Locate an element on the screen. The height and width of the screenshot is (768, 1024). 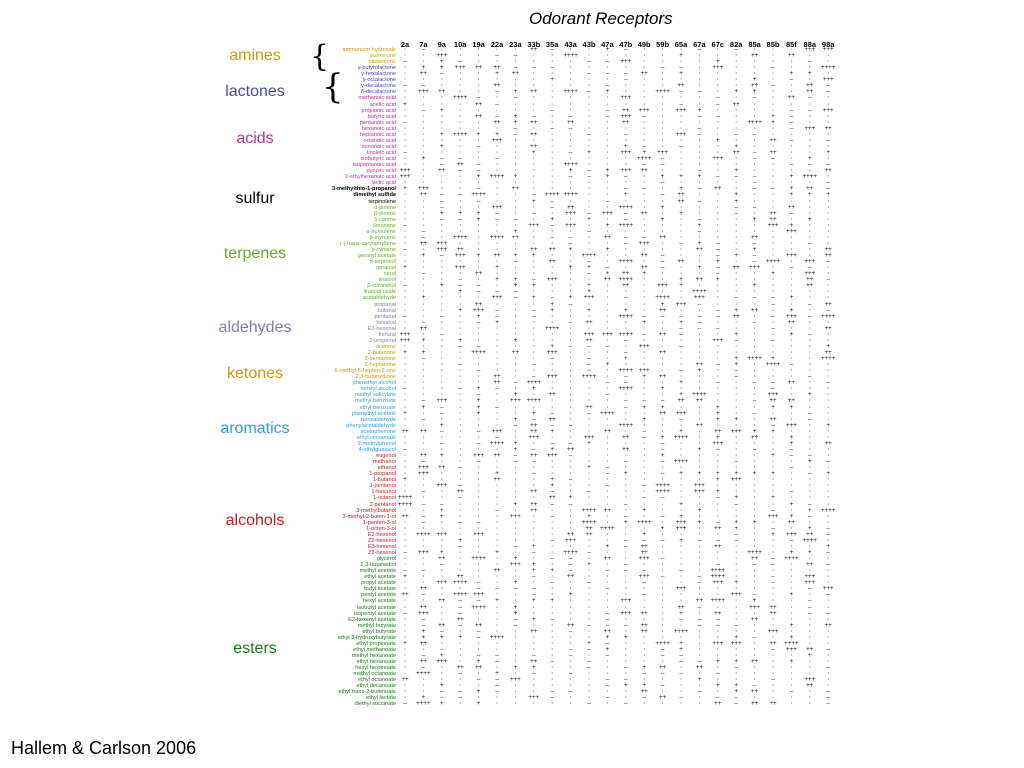
odorant-label: 2-propenal is located at coordinates (382, 340).